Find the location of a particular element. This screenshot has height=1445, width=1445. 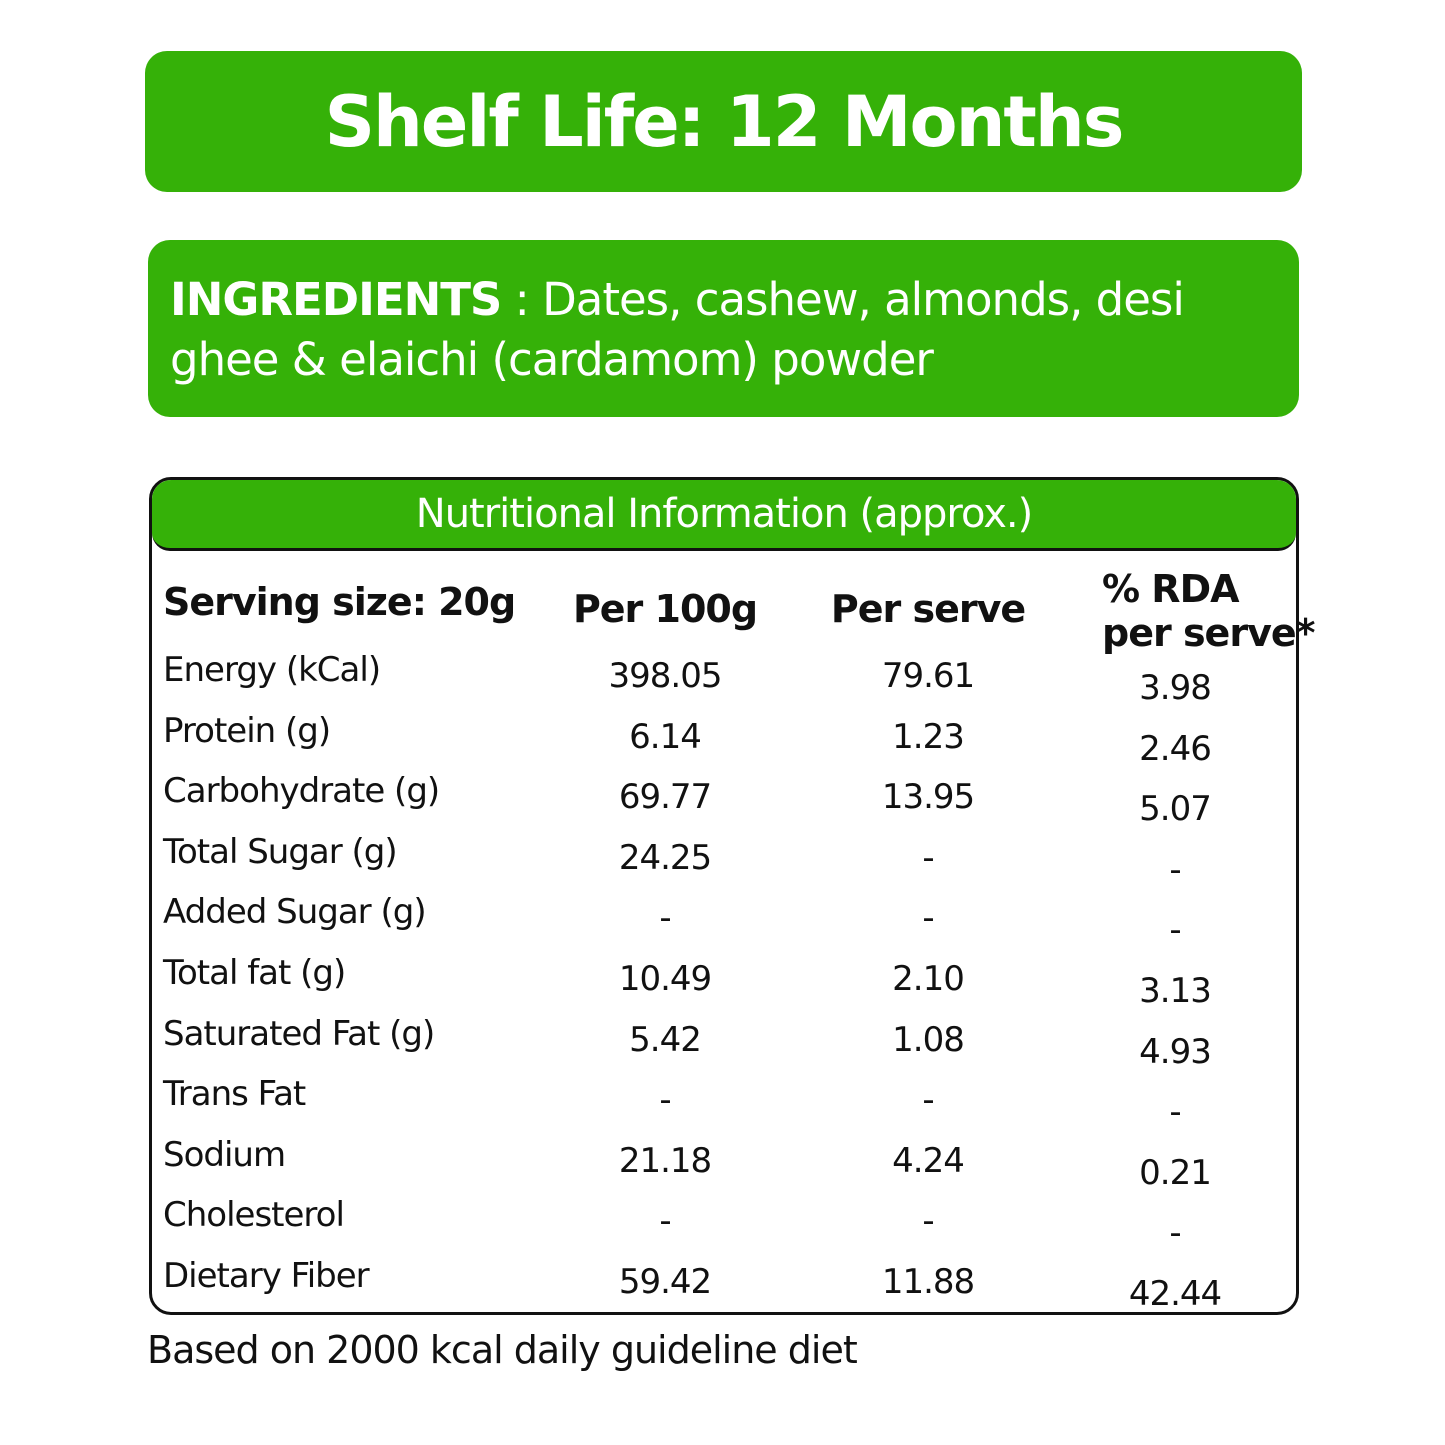

ingredients-label: INGREDIENTS is located at coordinates (336, 299).